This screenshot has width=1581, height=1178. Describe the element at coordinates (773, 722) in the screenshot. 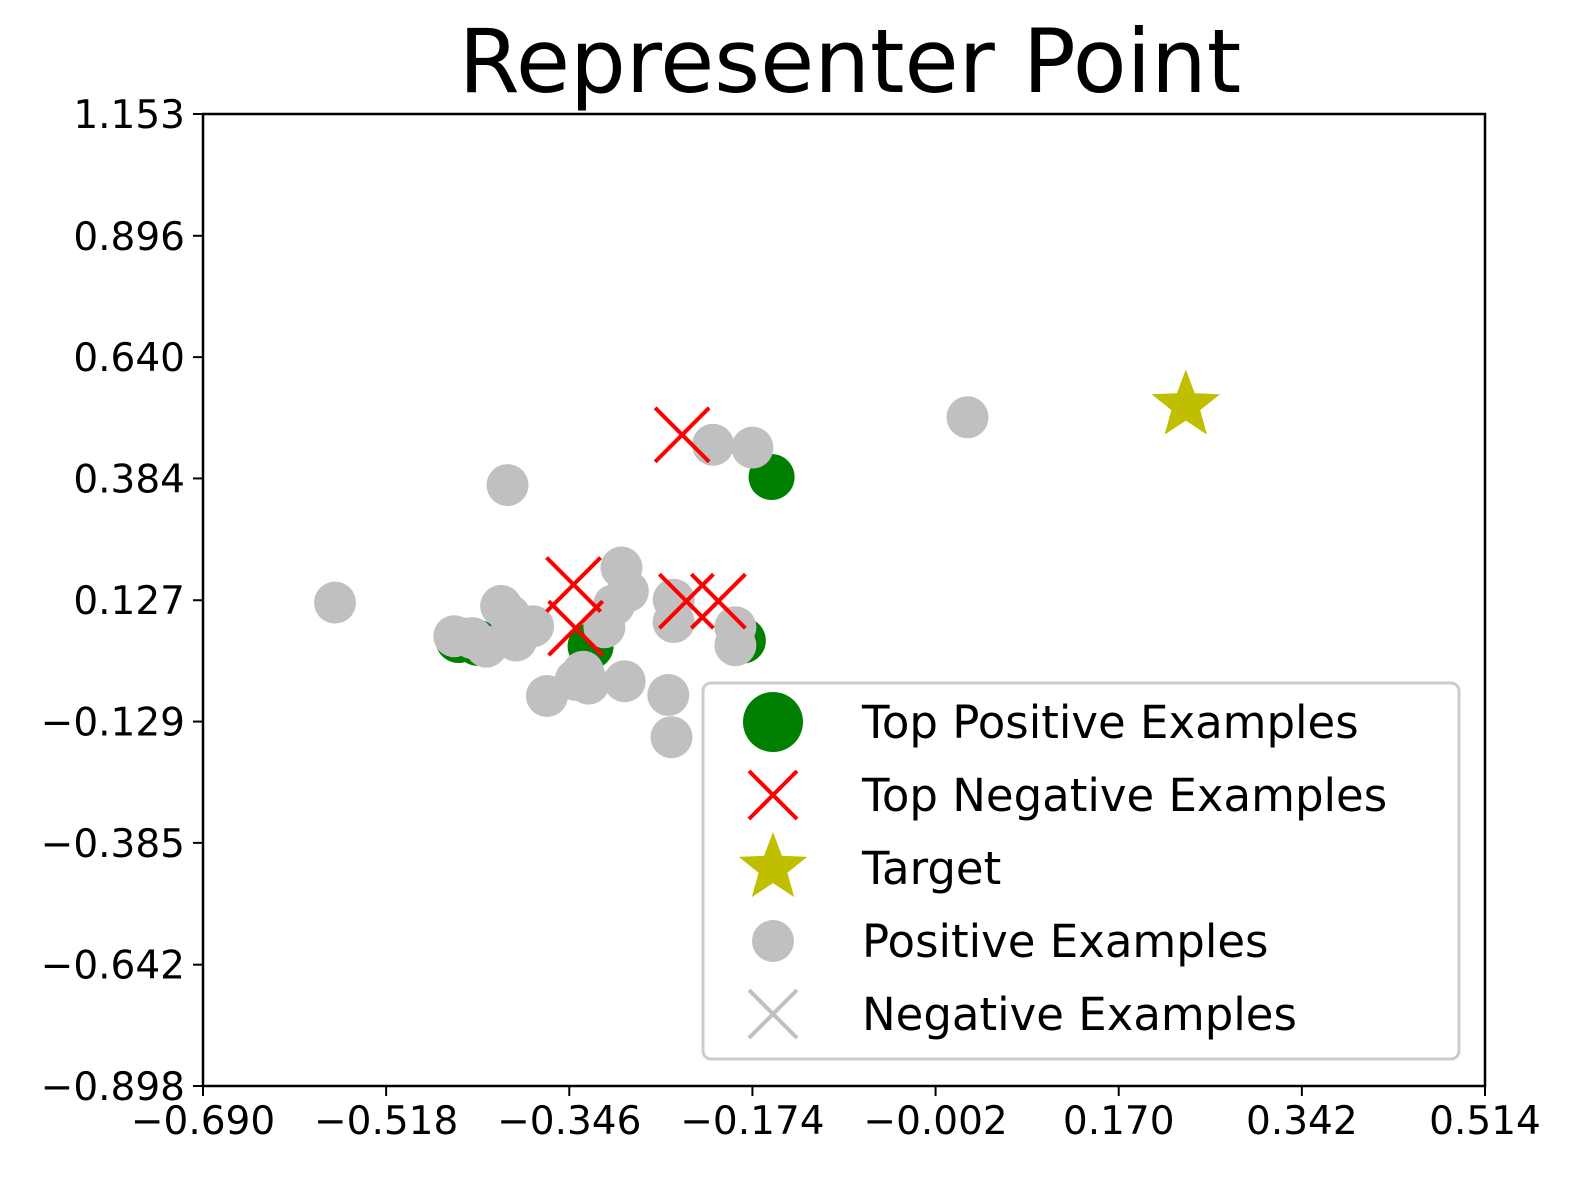

I see `legend-marker-top-positive-examples` at that location.